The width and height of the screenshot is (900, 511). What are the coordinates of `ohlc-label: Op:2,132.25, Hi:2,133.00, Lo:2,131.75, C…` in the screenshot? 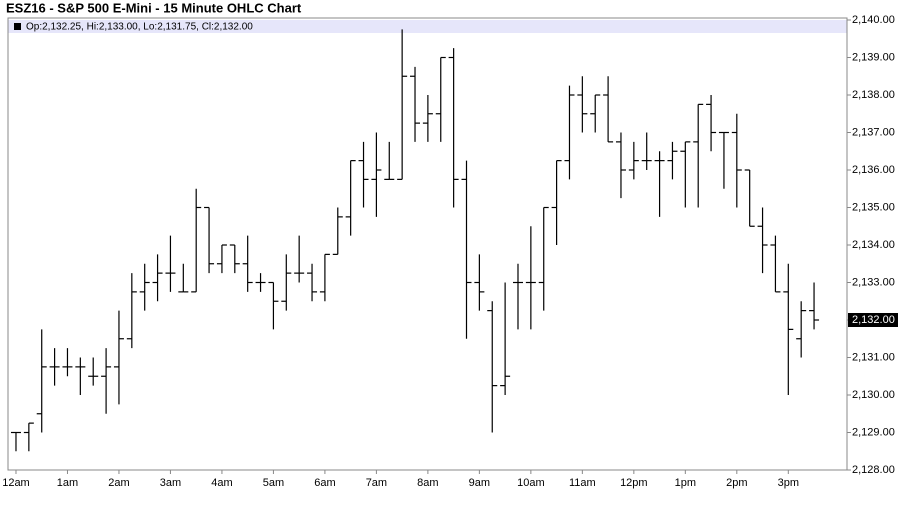 It's located at (139, 27).